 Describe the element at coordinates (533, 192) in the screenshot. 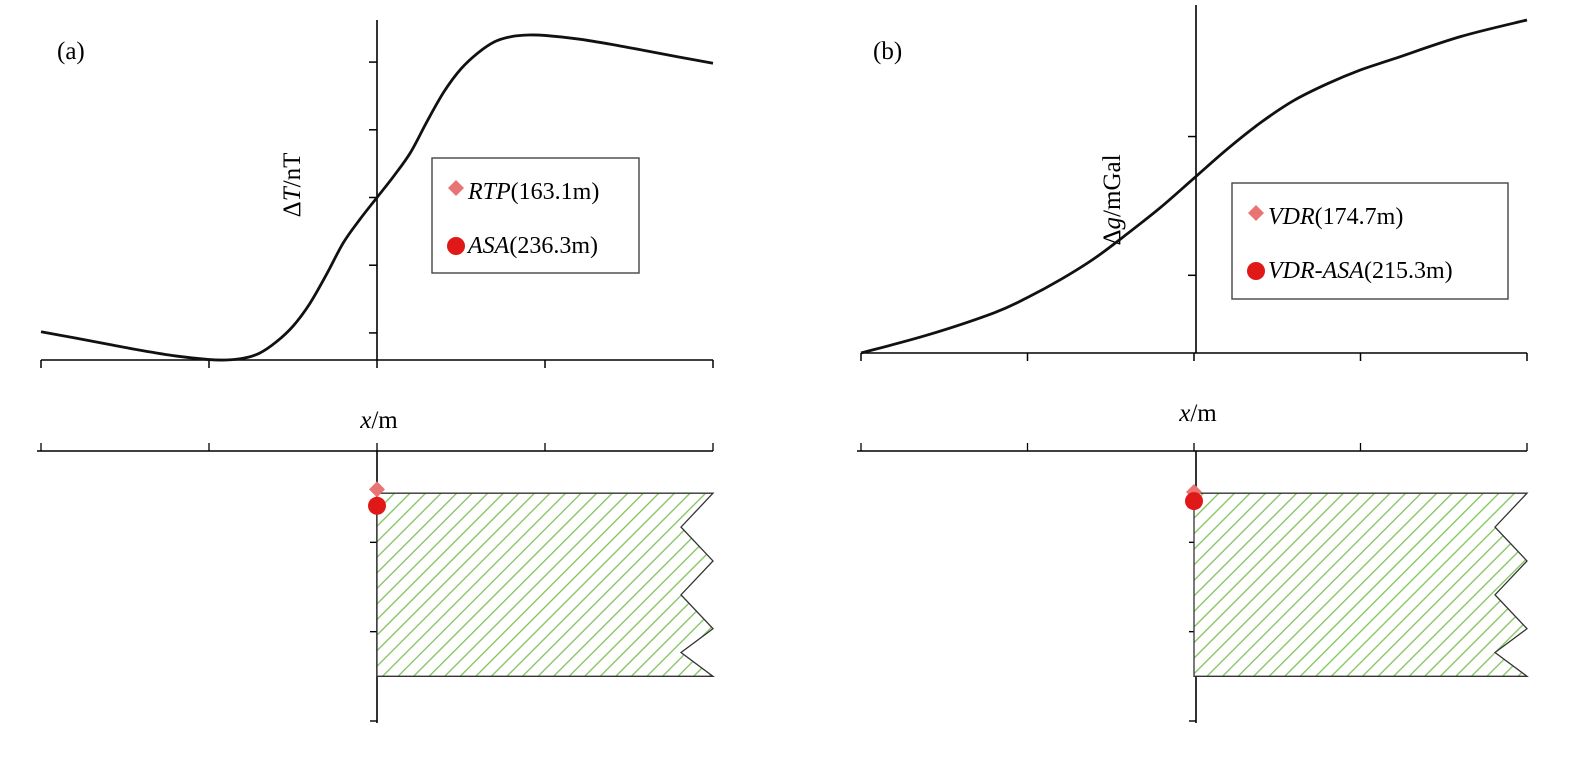

I see `legend-entry-label: RTP(163.1m)` at that location.